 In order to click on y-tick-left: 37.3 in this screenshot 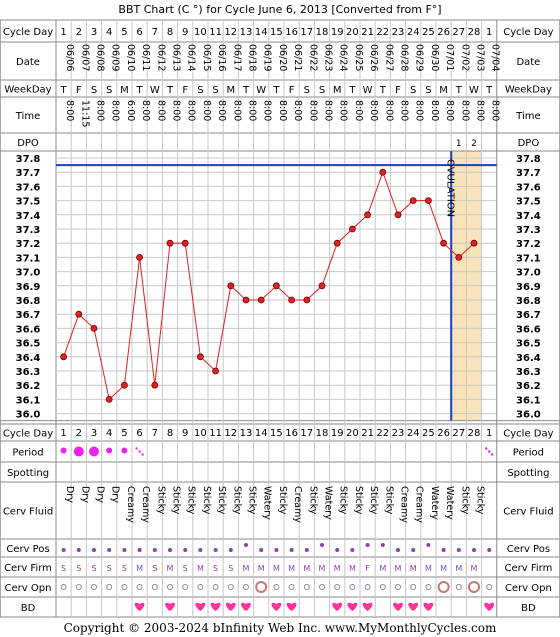, I will do `click(28, 230)`.